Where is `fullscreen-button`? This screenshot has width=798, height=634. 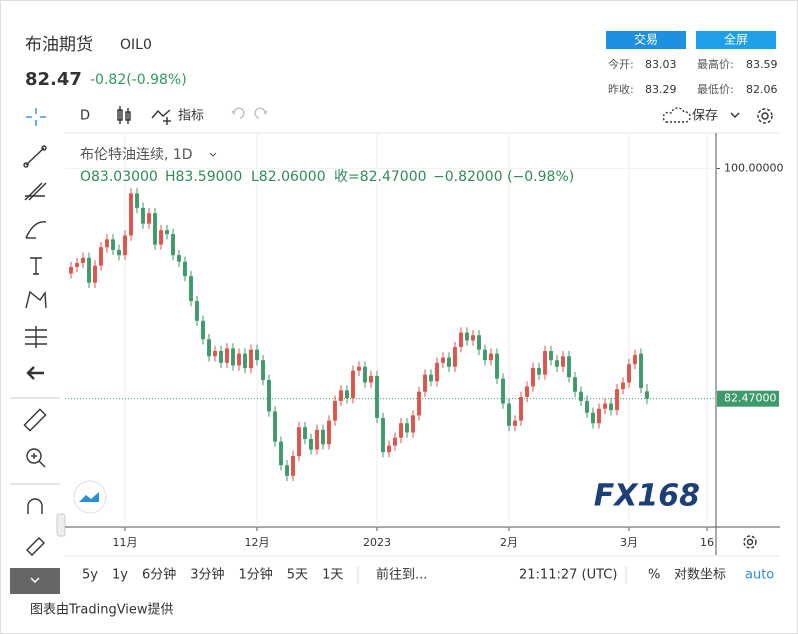
fullscreen-button is located at coordinates (736, 40).